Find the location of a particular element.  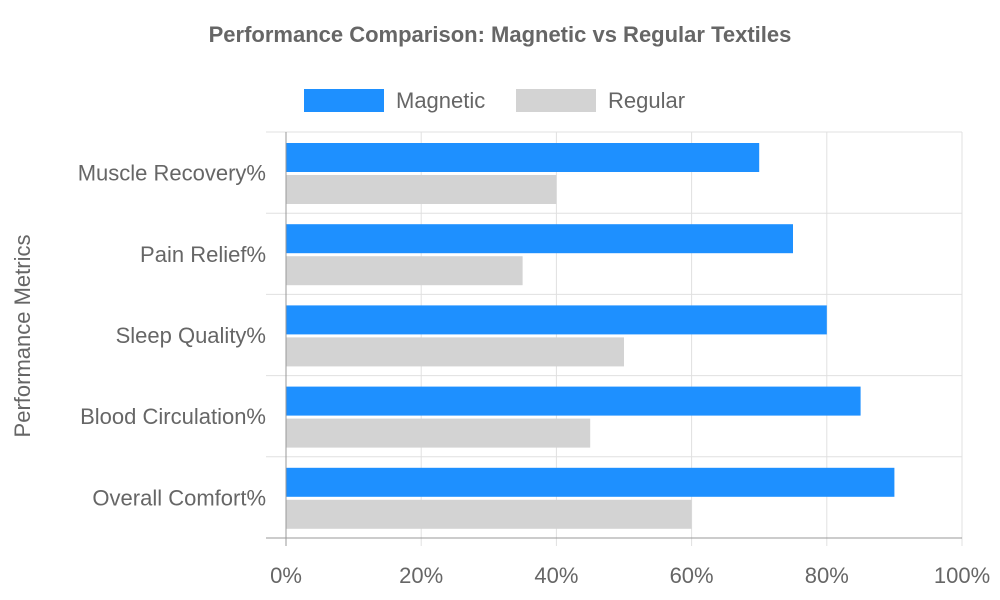

bar-magnetic-blood-circulation is located at coordinates (573, 401).